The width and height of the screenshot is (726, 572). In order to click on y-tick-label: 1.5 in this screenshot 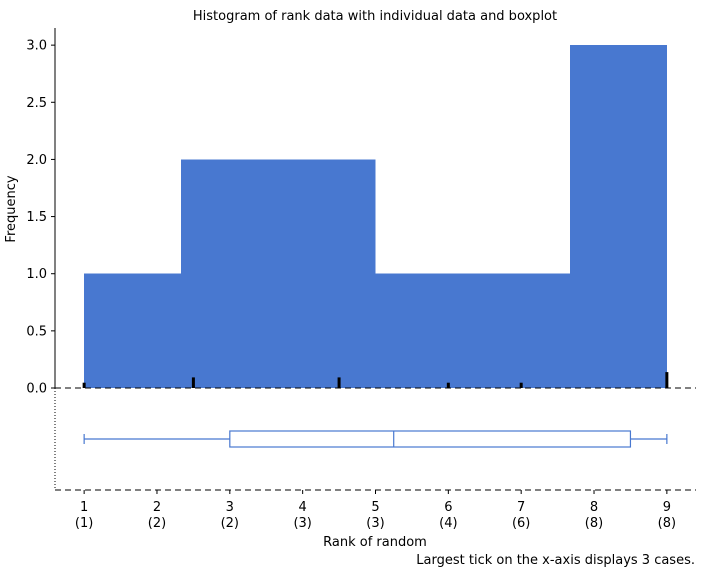, I will do `click(36, 217)`.